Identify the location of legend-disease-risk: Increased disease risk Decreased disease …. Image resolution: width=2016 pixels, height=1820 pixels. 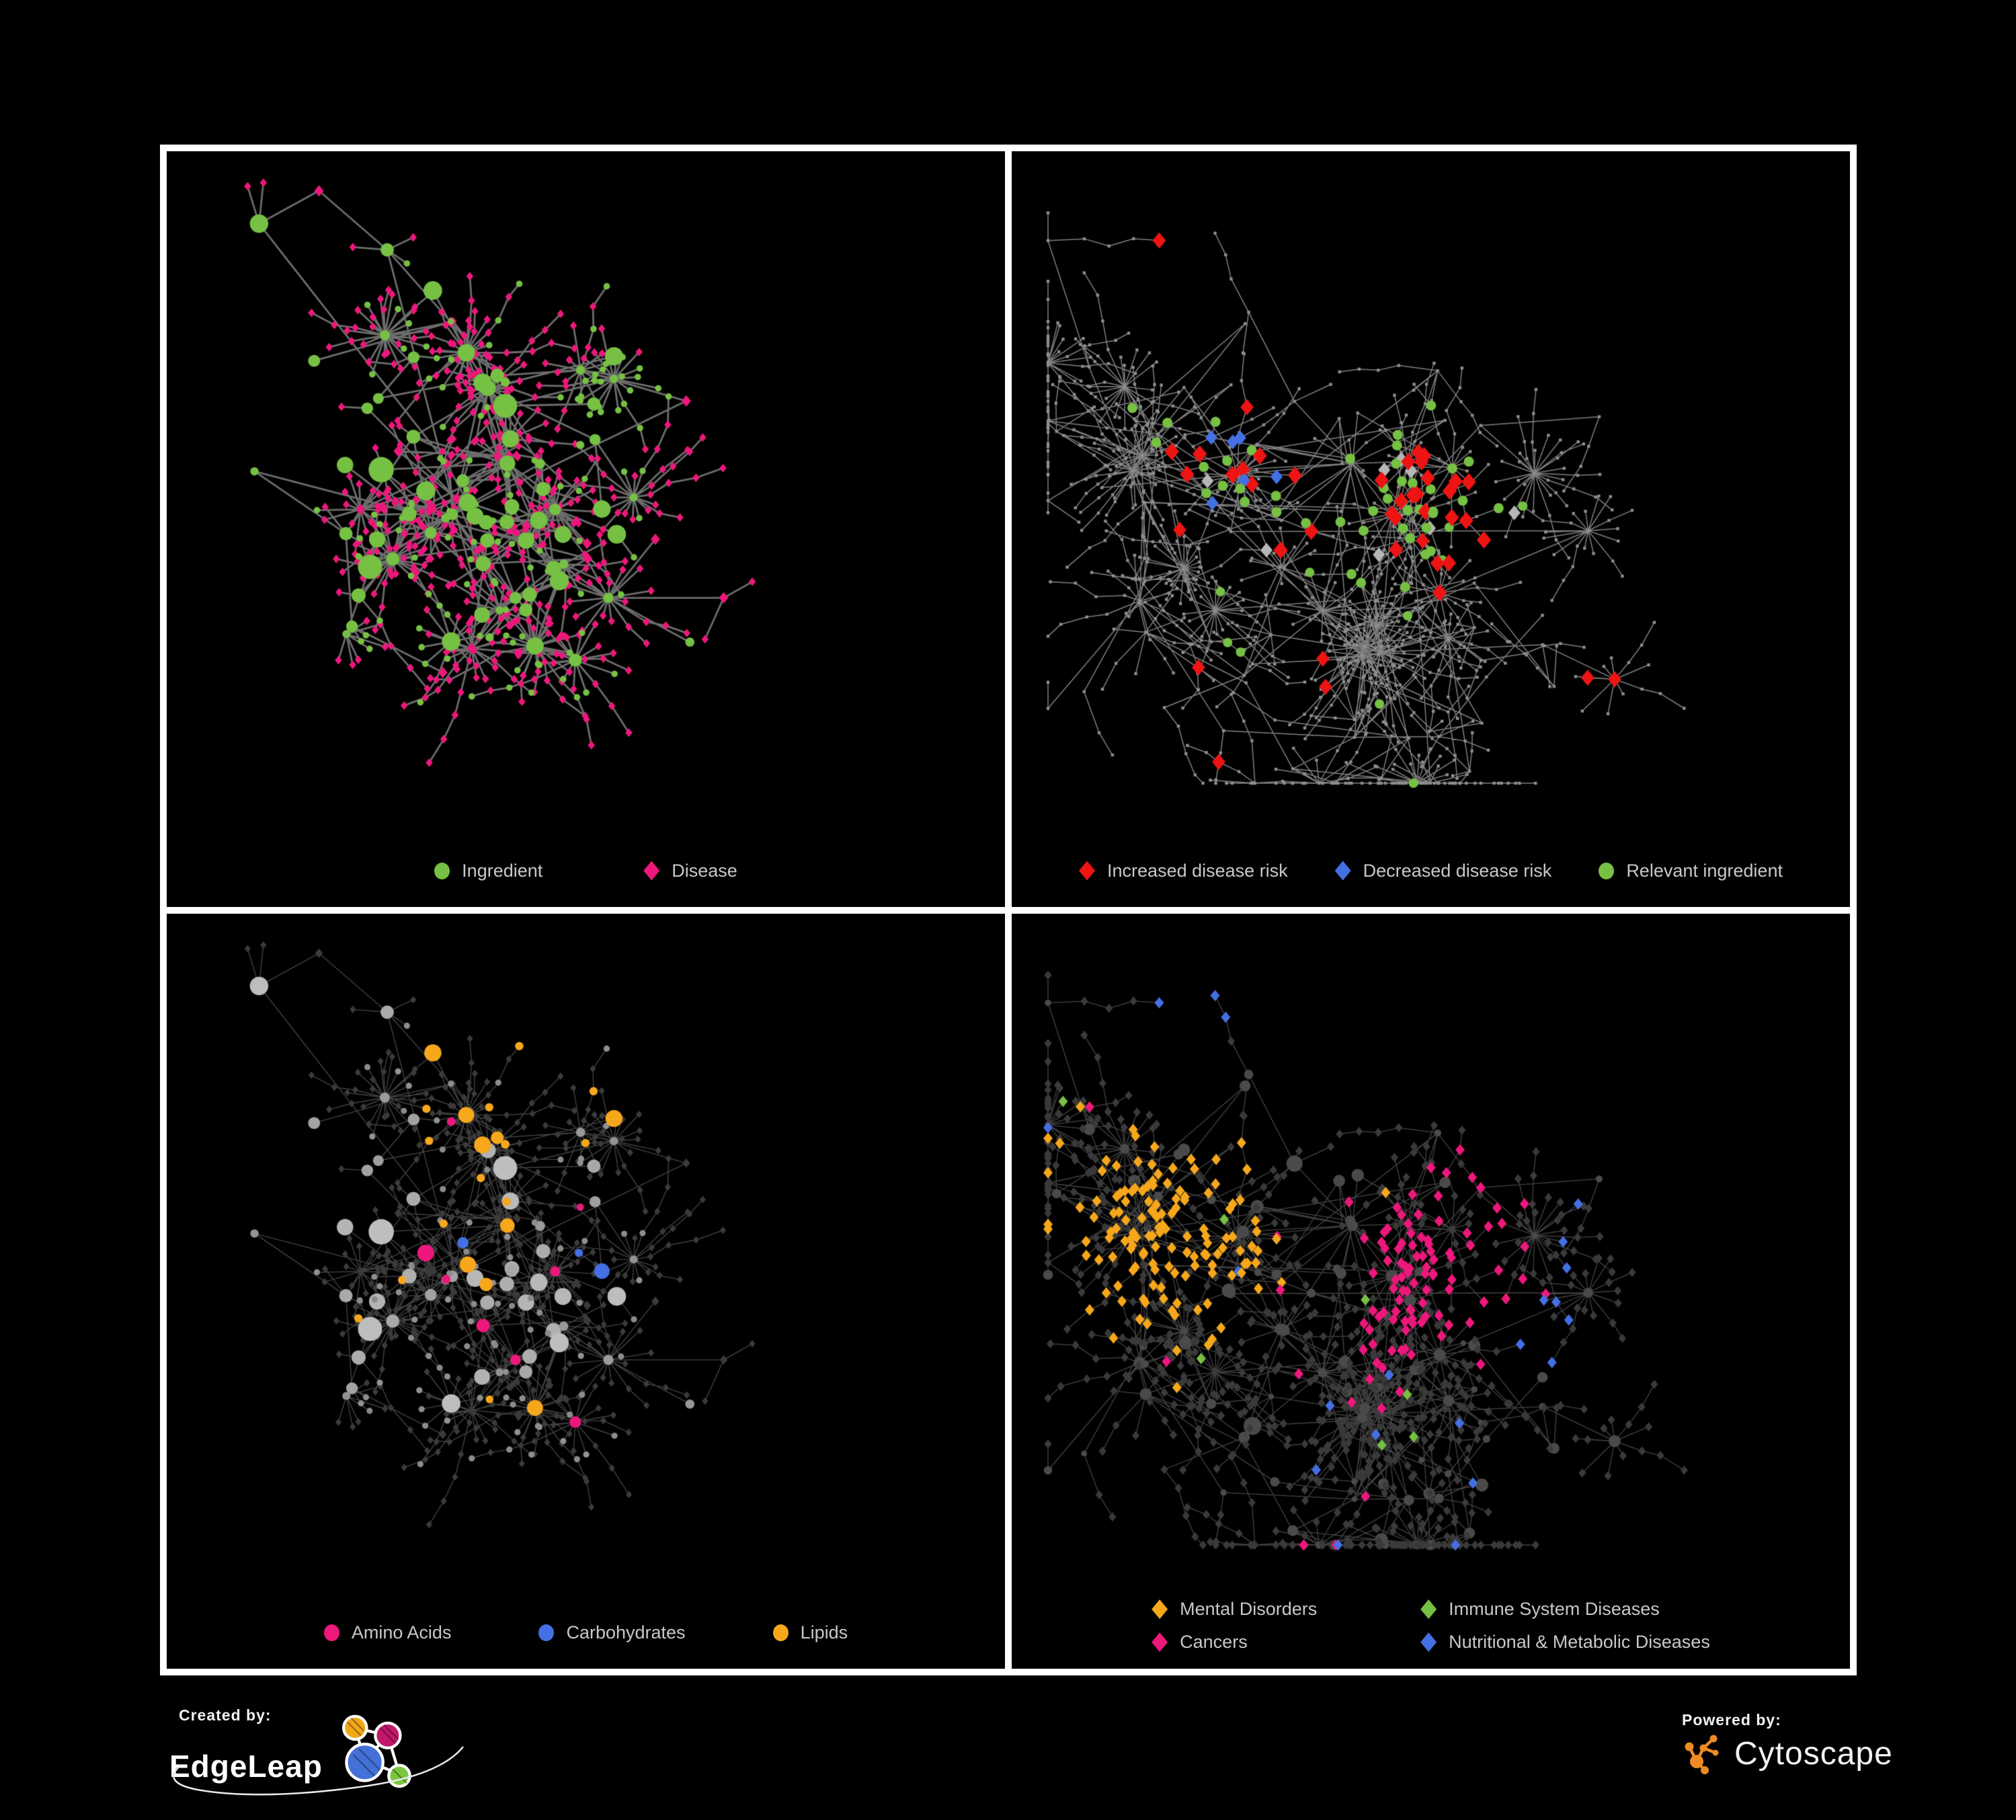
(1431, 871).